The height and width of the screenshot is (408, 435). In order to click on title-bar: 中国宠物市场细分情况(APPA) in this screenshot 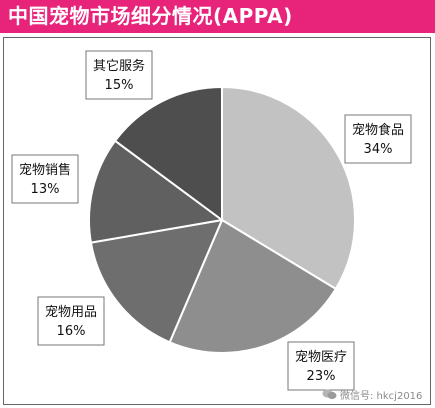, I will do `click(217, 16)`.